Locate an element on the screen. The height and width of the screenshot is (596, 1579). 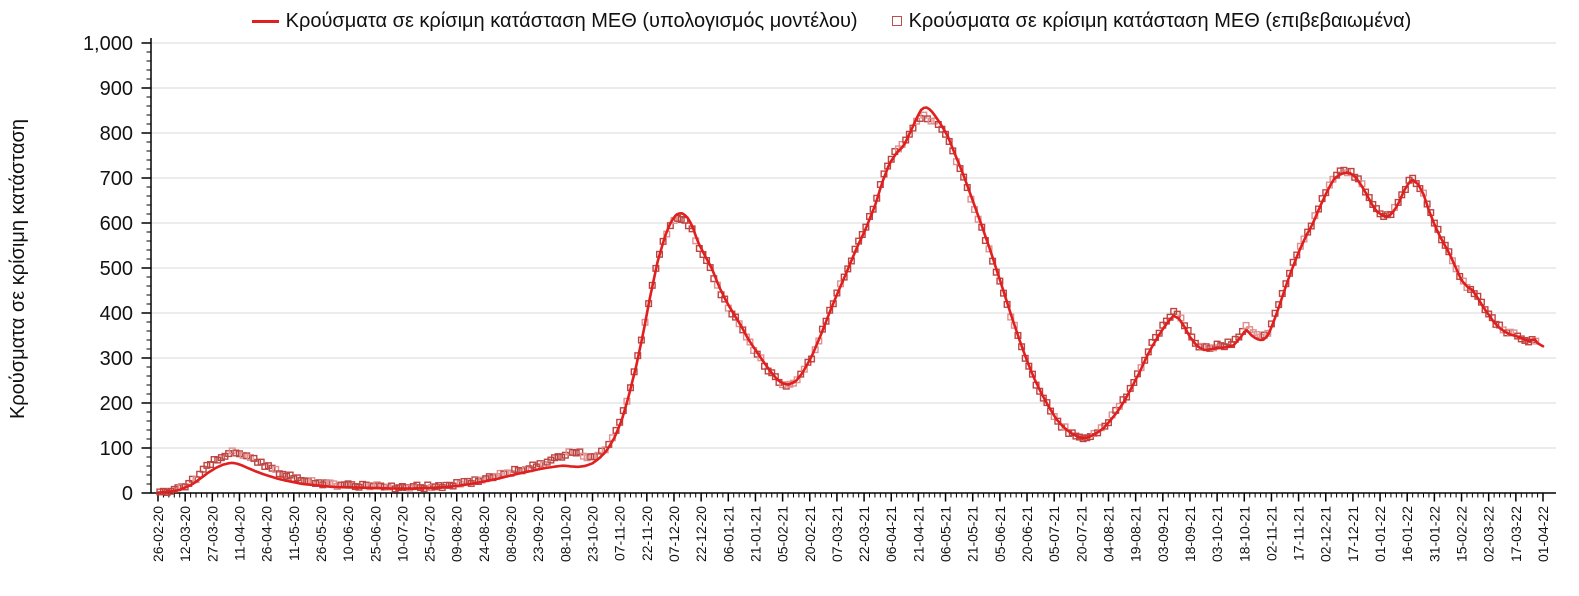
y-tick-label: 600 is located at coordinates (116, 224).